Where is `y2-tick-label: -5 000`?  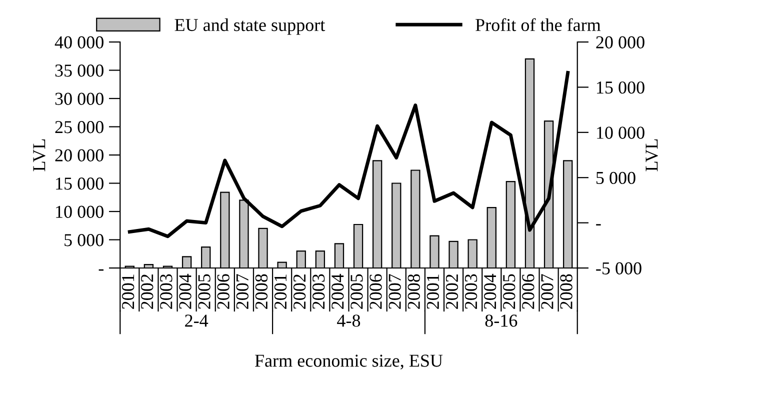
y2-tick-label: -5 000 is located at coordinates (619, 268).